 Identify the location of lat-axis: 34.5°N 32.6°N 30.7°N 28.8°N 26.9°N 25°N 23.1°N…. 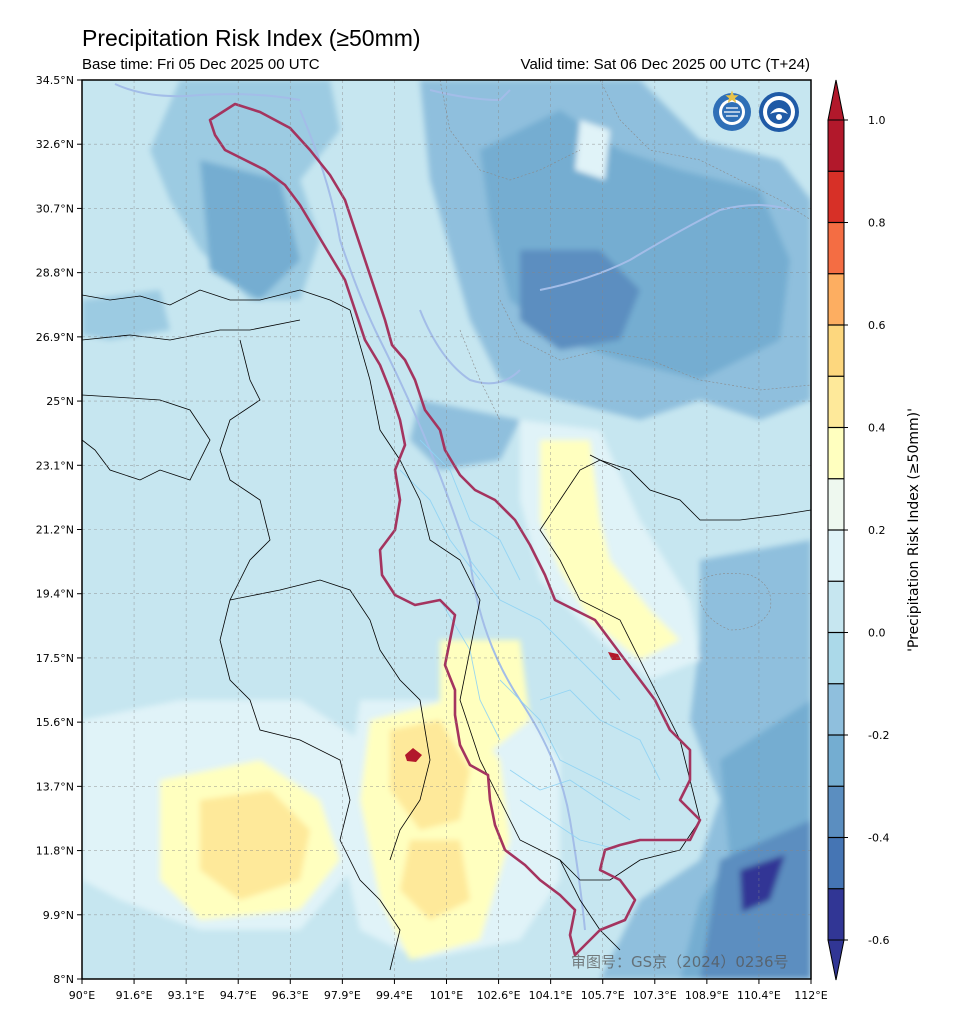
(59, 530).